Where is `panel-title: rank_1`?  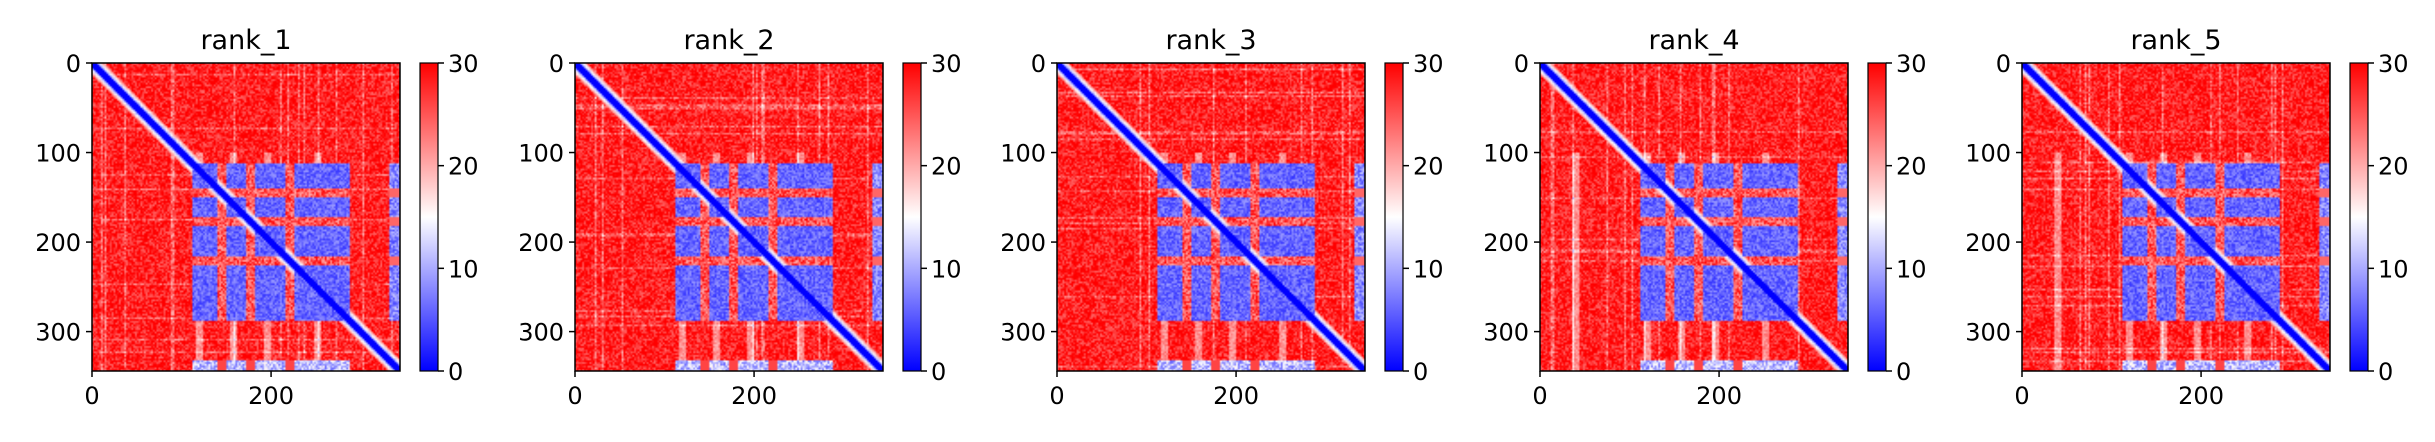 panel-title: rank_1 is located at coordinates (245, 40).